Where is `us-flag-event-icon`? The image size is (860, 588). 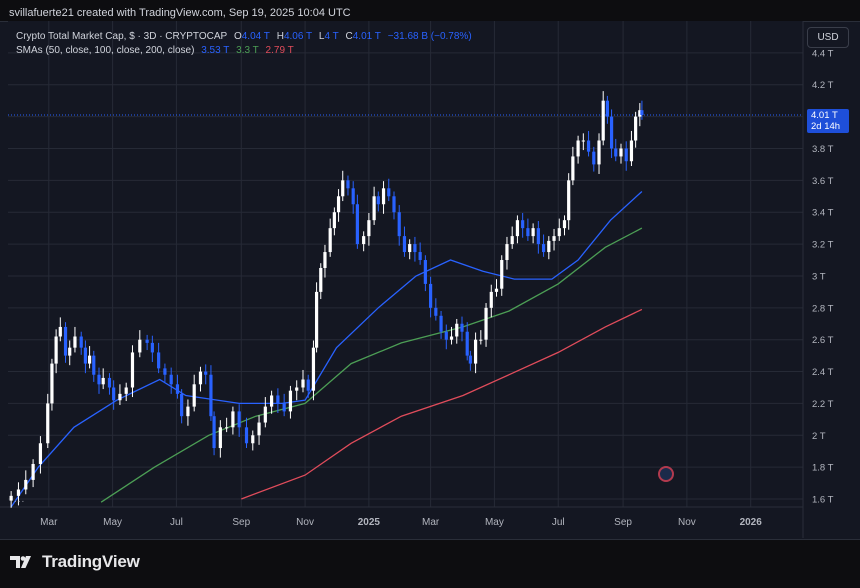 us-flag-event-icon is located at coordinates (666, 474).